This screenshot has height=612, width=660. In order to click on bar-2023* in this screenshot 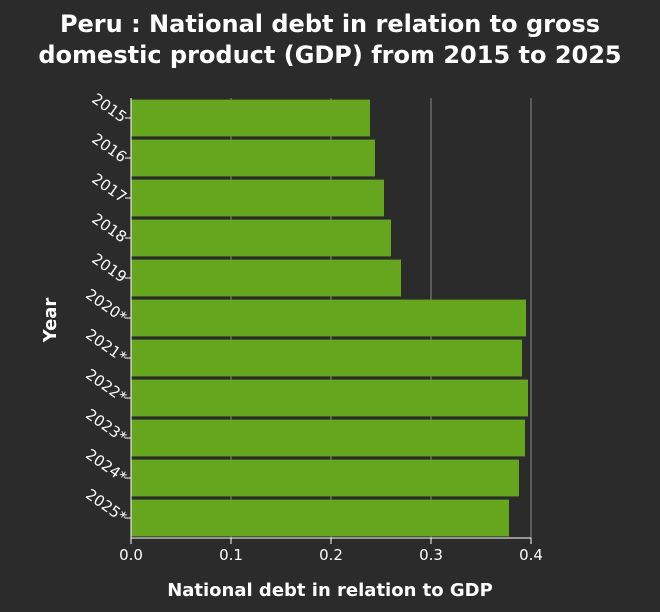, I will do `click(328, 438)`.